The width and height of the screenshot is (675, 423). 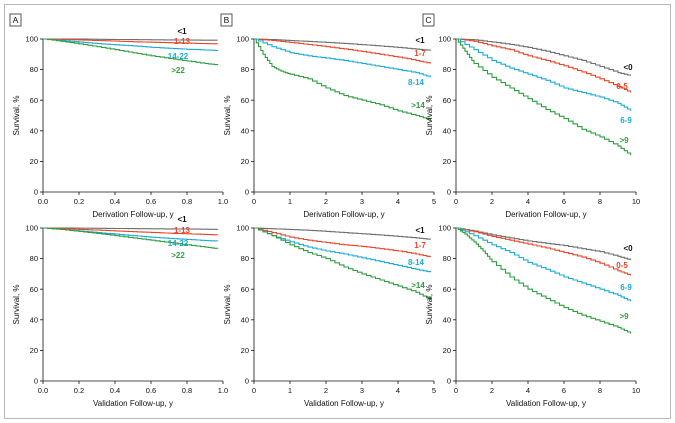 What do you see at coordinates (624, 140) in the screenshot?
I see `series-label: >9` at bounding box center [624, 140].